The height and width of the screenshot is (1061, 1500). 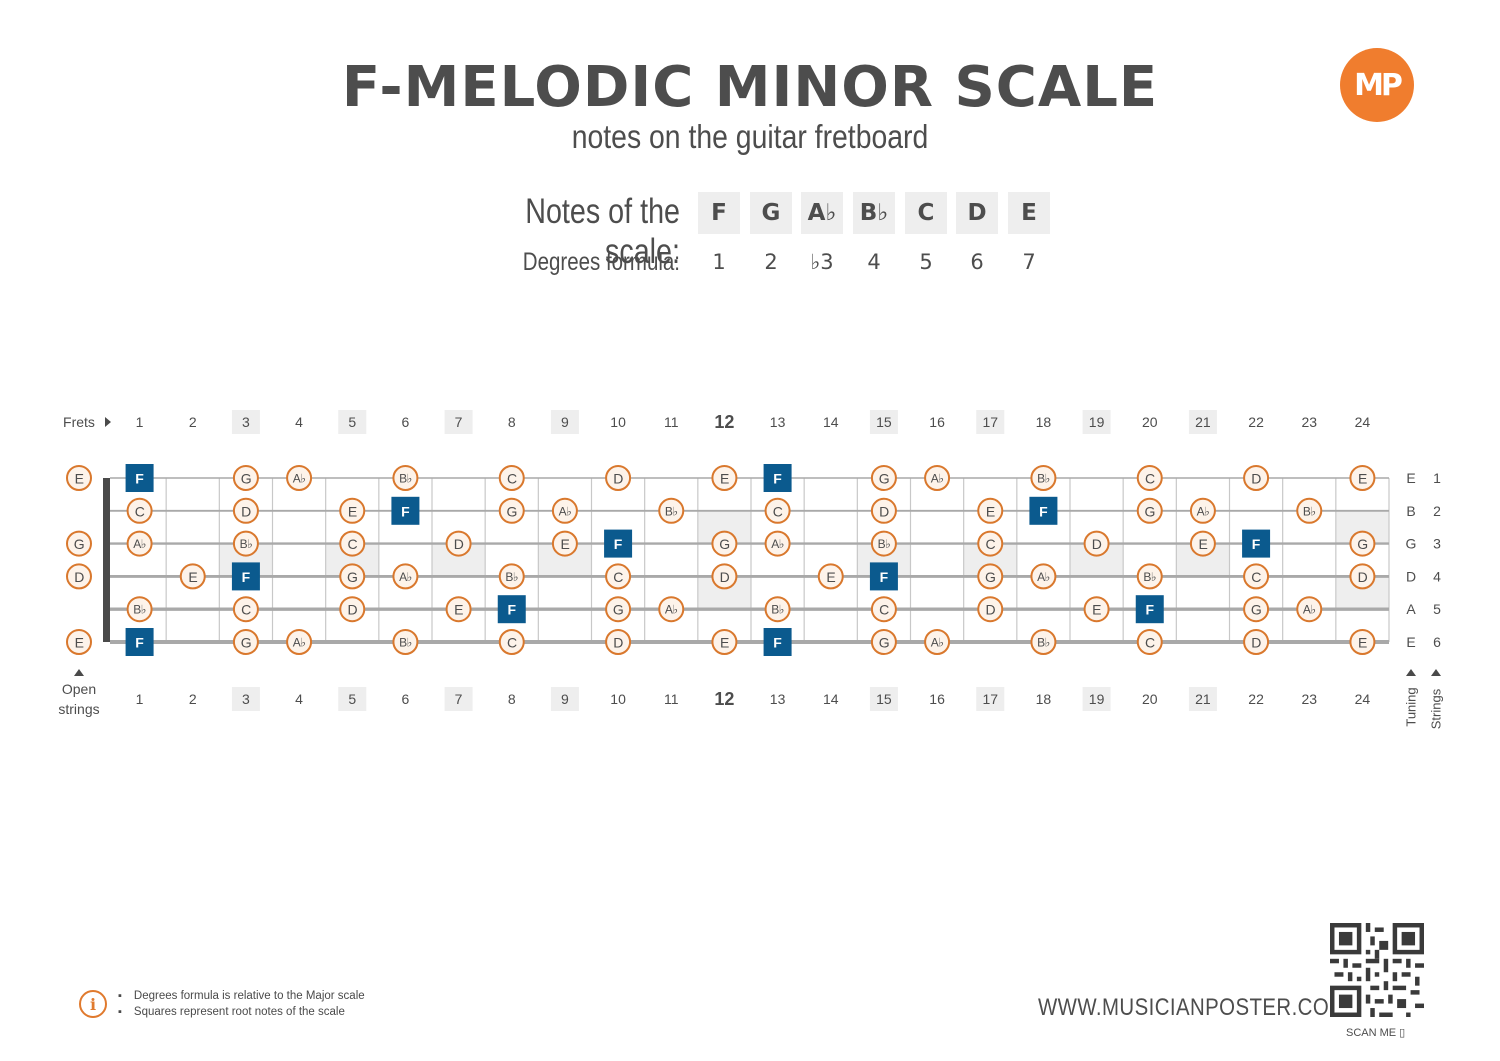 What do you see at coordinates (140, 699) in the screenshot?
I see `fret-number: 1` at bounding box center [140, 699].